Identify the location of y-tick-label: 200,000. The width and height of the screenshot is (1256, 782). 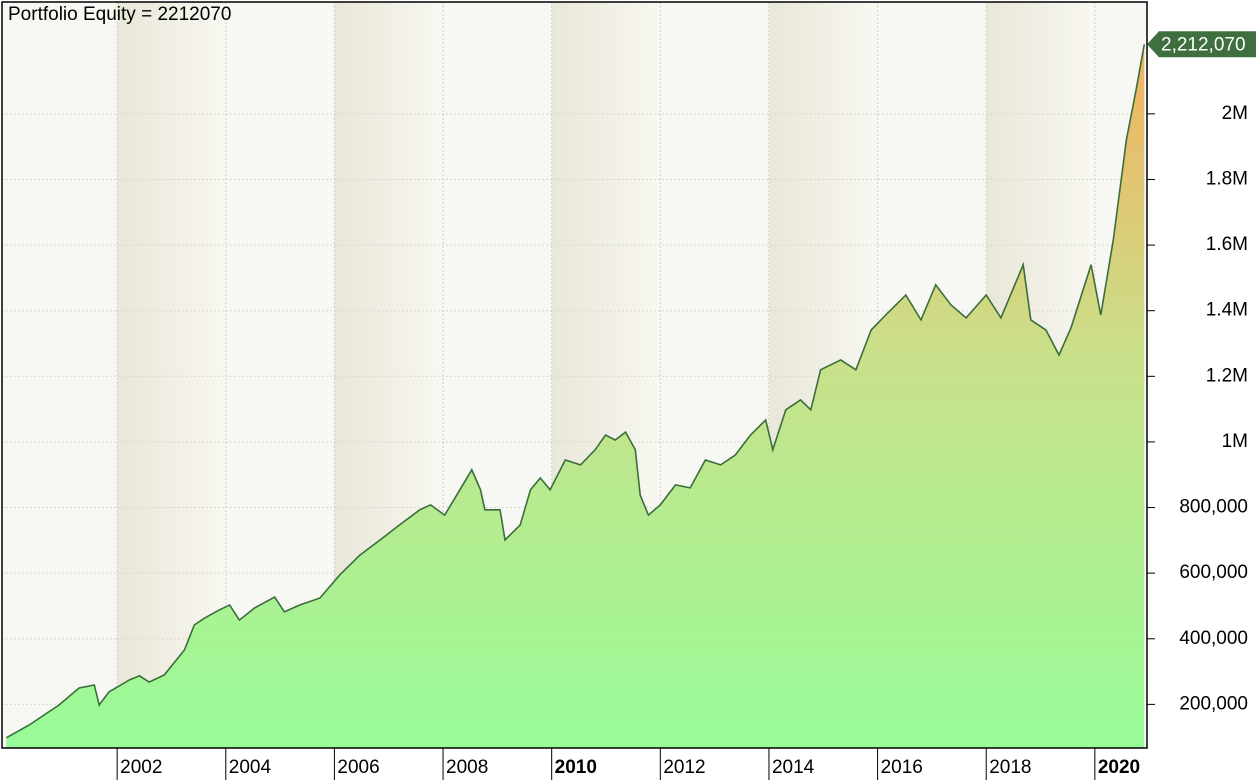
(1213, 703).